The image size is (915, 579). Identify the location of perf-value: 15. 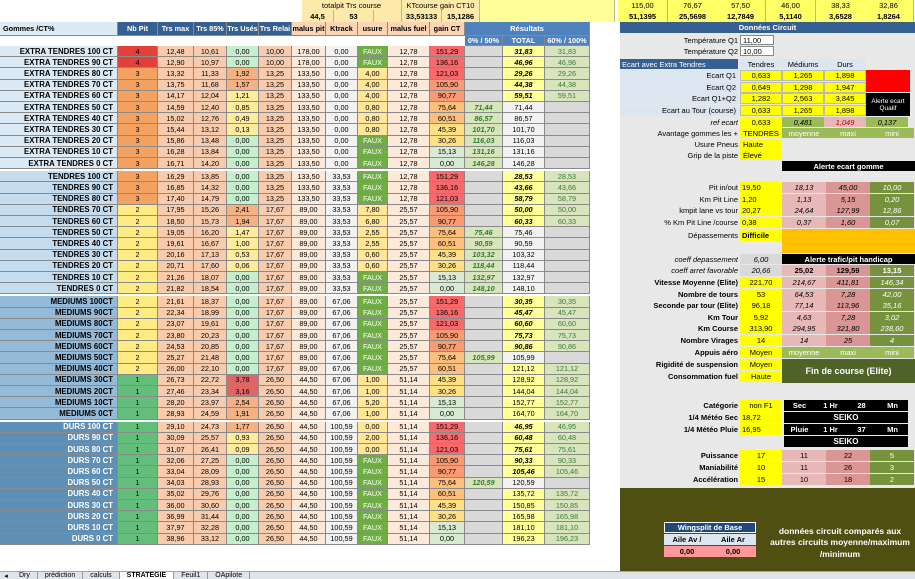
(761, 479).